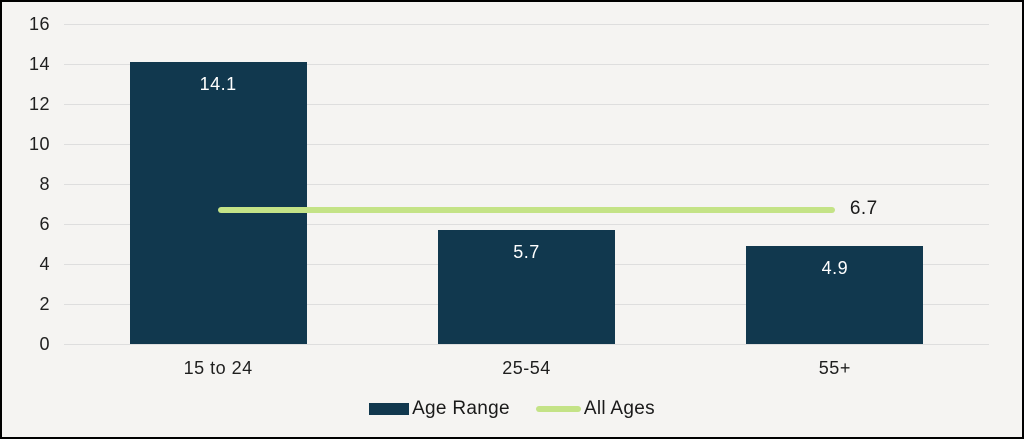 This screenshot has height=439, width=1024. I want to click on line-swatch-icon, so click(558, 409).